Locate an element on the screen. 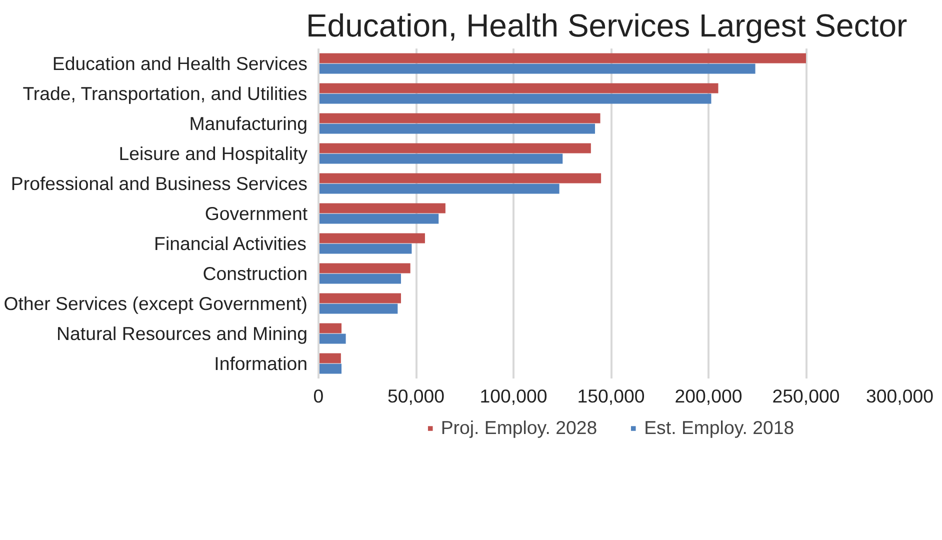 The width and height of the screenshot is (942, 540). y-tick-label: Construction is located at coordinates (255, 273).